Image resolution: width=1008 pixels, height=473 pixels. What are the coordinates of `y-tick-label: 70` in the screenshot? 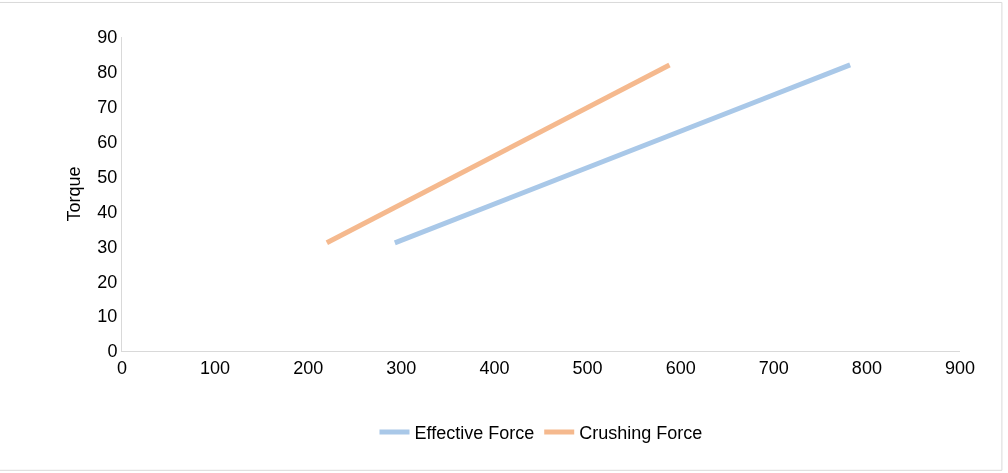 It's located at (107, 107).